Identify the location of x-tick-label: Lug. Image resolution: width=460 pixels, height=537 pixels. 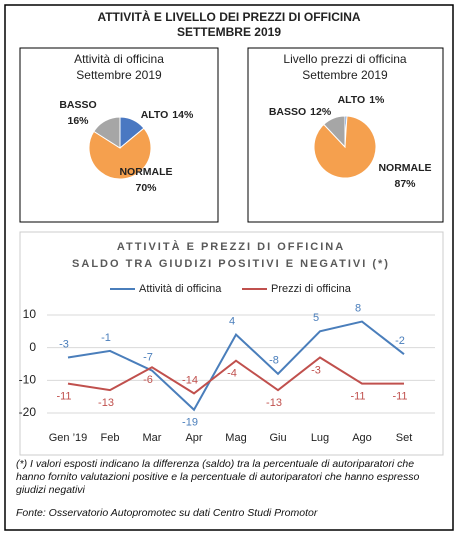
(320, 438).